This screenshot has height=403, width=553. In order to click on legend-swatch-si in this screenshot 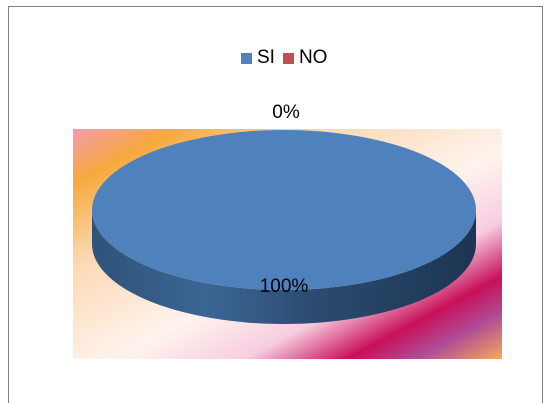, I will do `click(246, 58)`.